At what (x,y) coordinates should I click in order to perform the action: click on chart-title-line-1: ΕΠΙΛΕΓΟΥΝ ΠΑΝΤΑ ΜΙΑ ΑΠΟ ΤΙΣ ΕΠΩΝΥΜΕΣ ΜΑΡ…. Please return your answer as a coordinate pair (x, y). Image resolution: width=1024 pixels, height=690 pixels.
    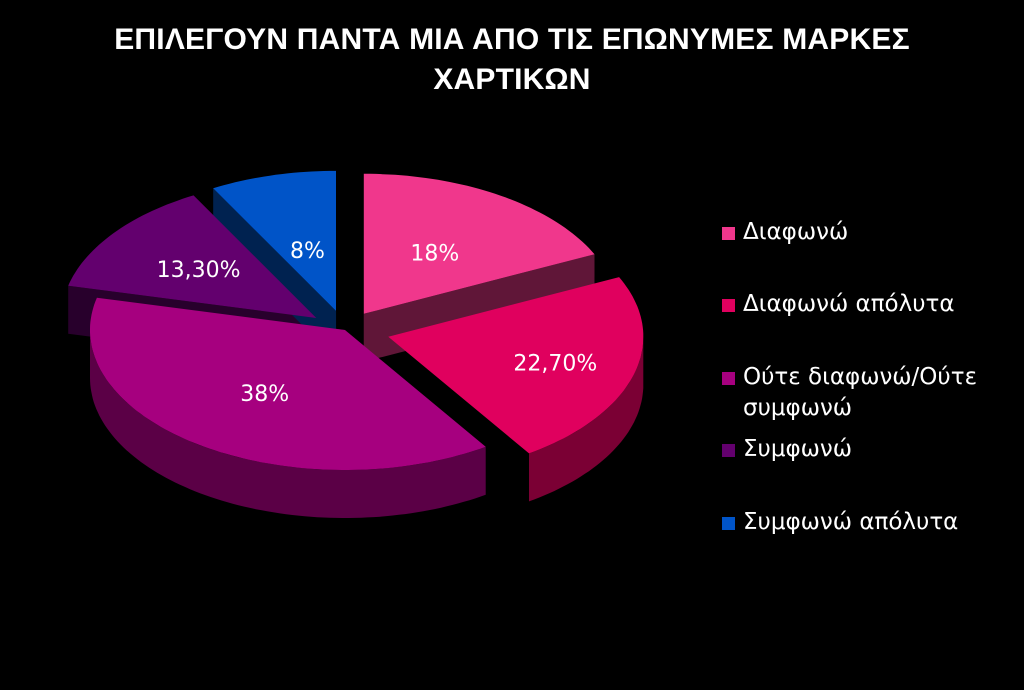
    Looking at the image, I should click on (512, 39).